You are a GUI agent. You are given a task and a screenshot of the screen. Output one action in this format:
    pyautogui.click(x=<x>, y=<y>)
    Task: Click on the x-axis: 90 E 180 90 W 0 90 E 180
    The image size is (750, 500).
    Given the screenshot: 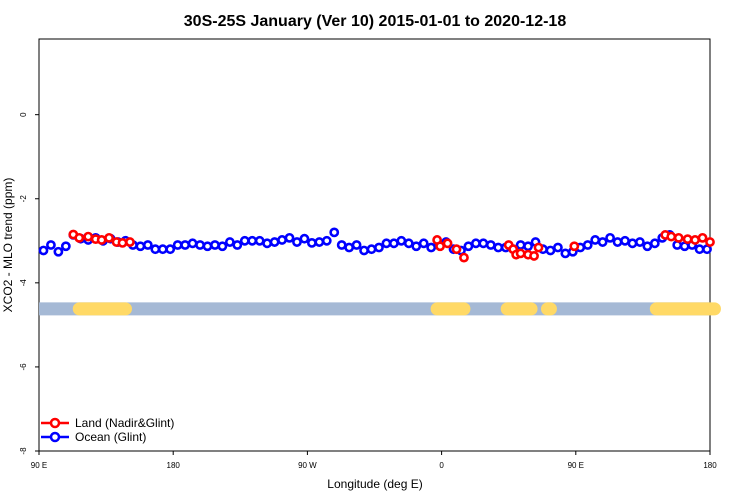 What is the action you would take?
    pyautogui.click(x=374, y=460)
    